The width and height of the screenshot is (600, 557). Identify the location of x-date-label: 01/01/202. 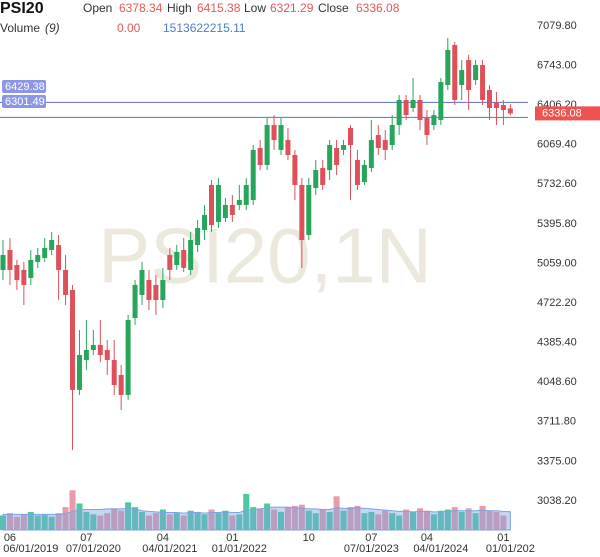
(510, 549).